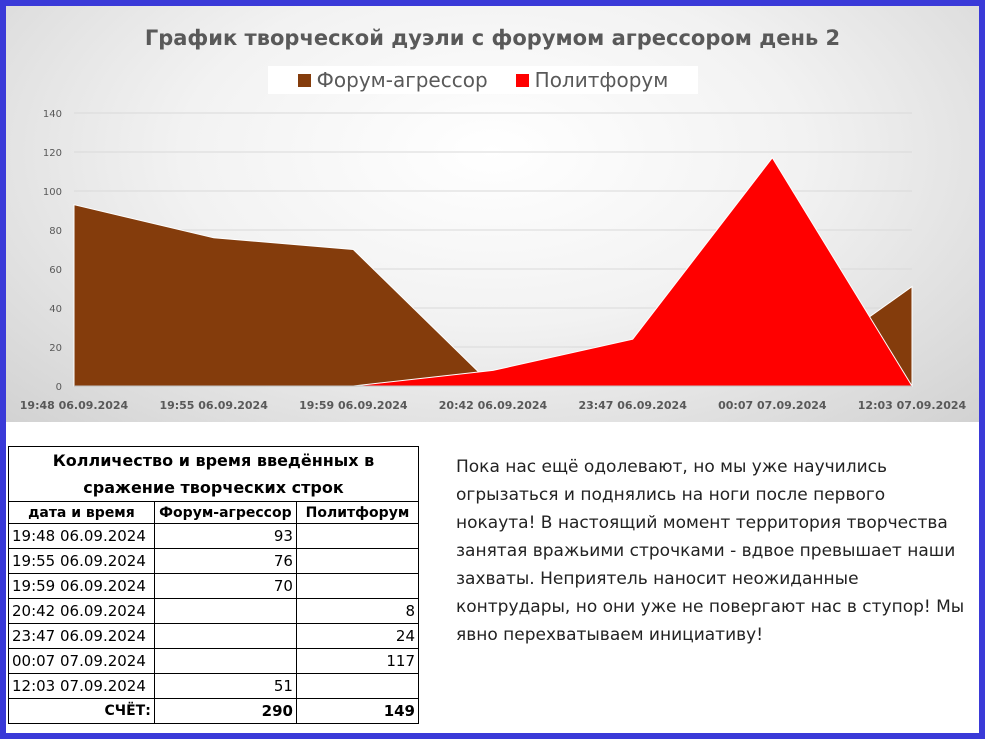  Describe the element at coordinates (74, 405) in the screenshot. I see `x-tick-label: 19:48 06.09.2024` at that location.